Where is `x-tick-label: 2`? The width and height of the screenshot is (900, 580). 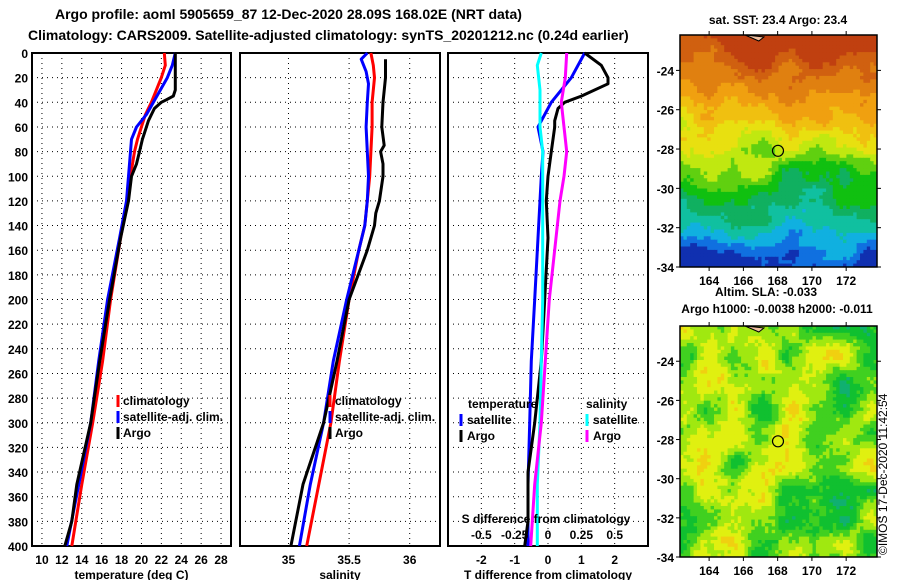
x-tick-label: 2 is located at coordinates (614, 560).